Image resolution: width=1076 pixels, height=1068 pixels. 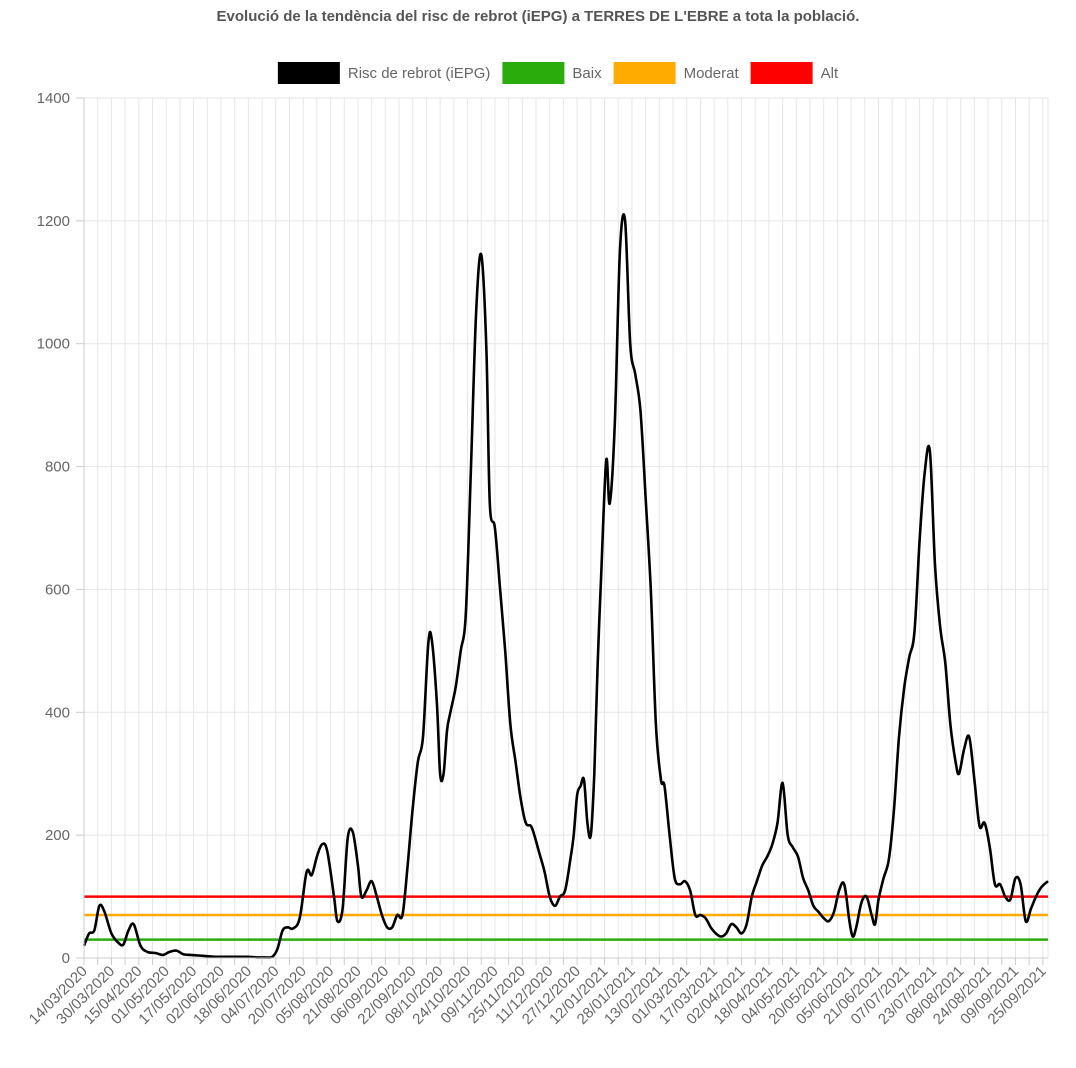 I want to click on legend-label: Baix, so click(x=587, y=73).